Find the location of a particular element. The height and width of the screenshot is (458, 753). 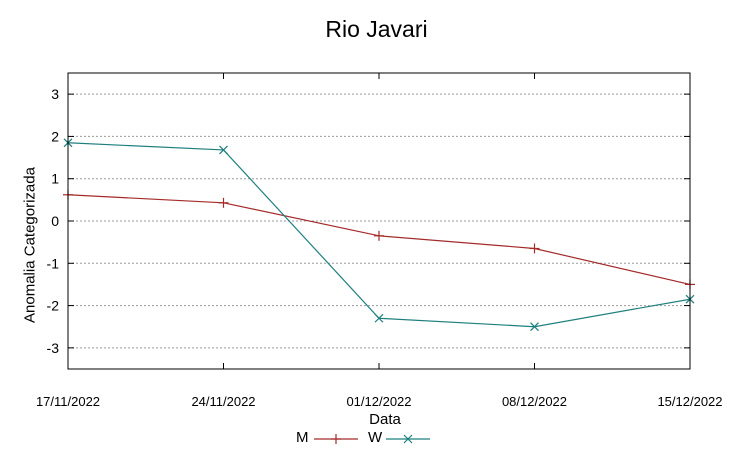

legend is located at coordinates (372, 439).